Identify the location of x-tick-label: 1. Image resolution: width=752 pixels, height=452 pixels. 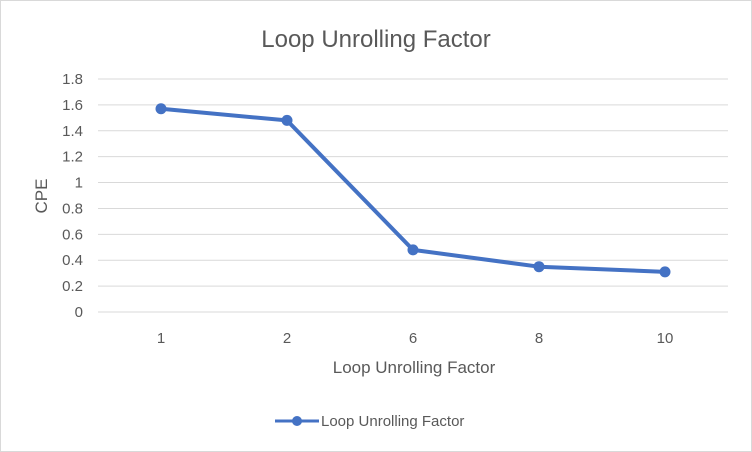
(161, 338).